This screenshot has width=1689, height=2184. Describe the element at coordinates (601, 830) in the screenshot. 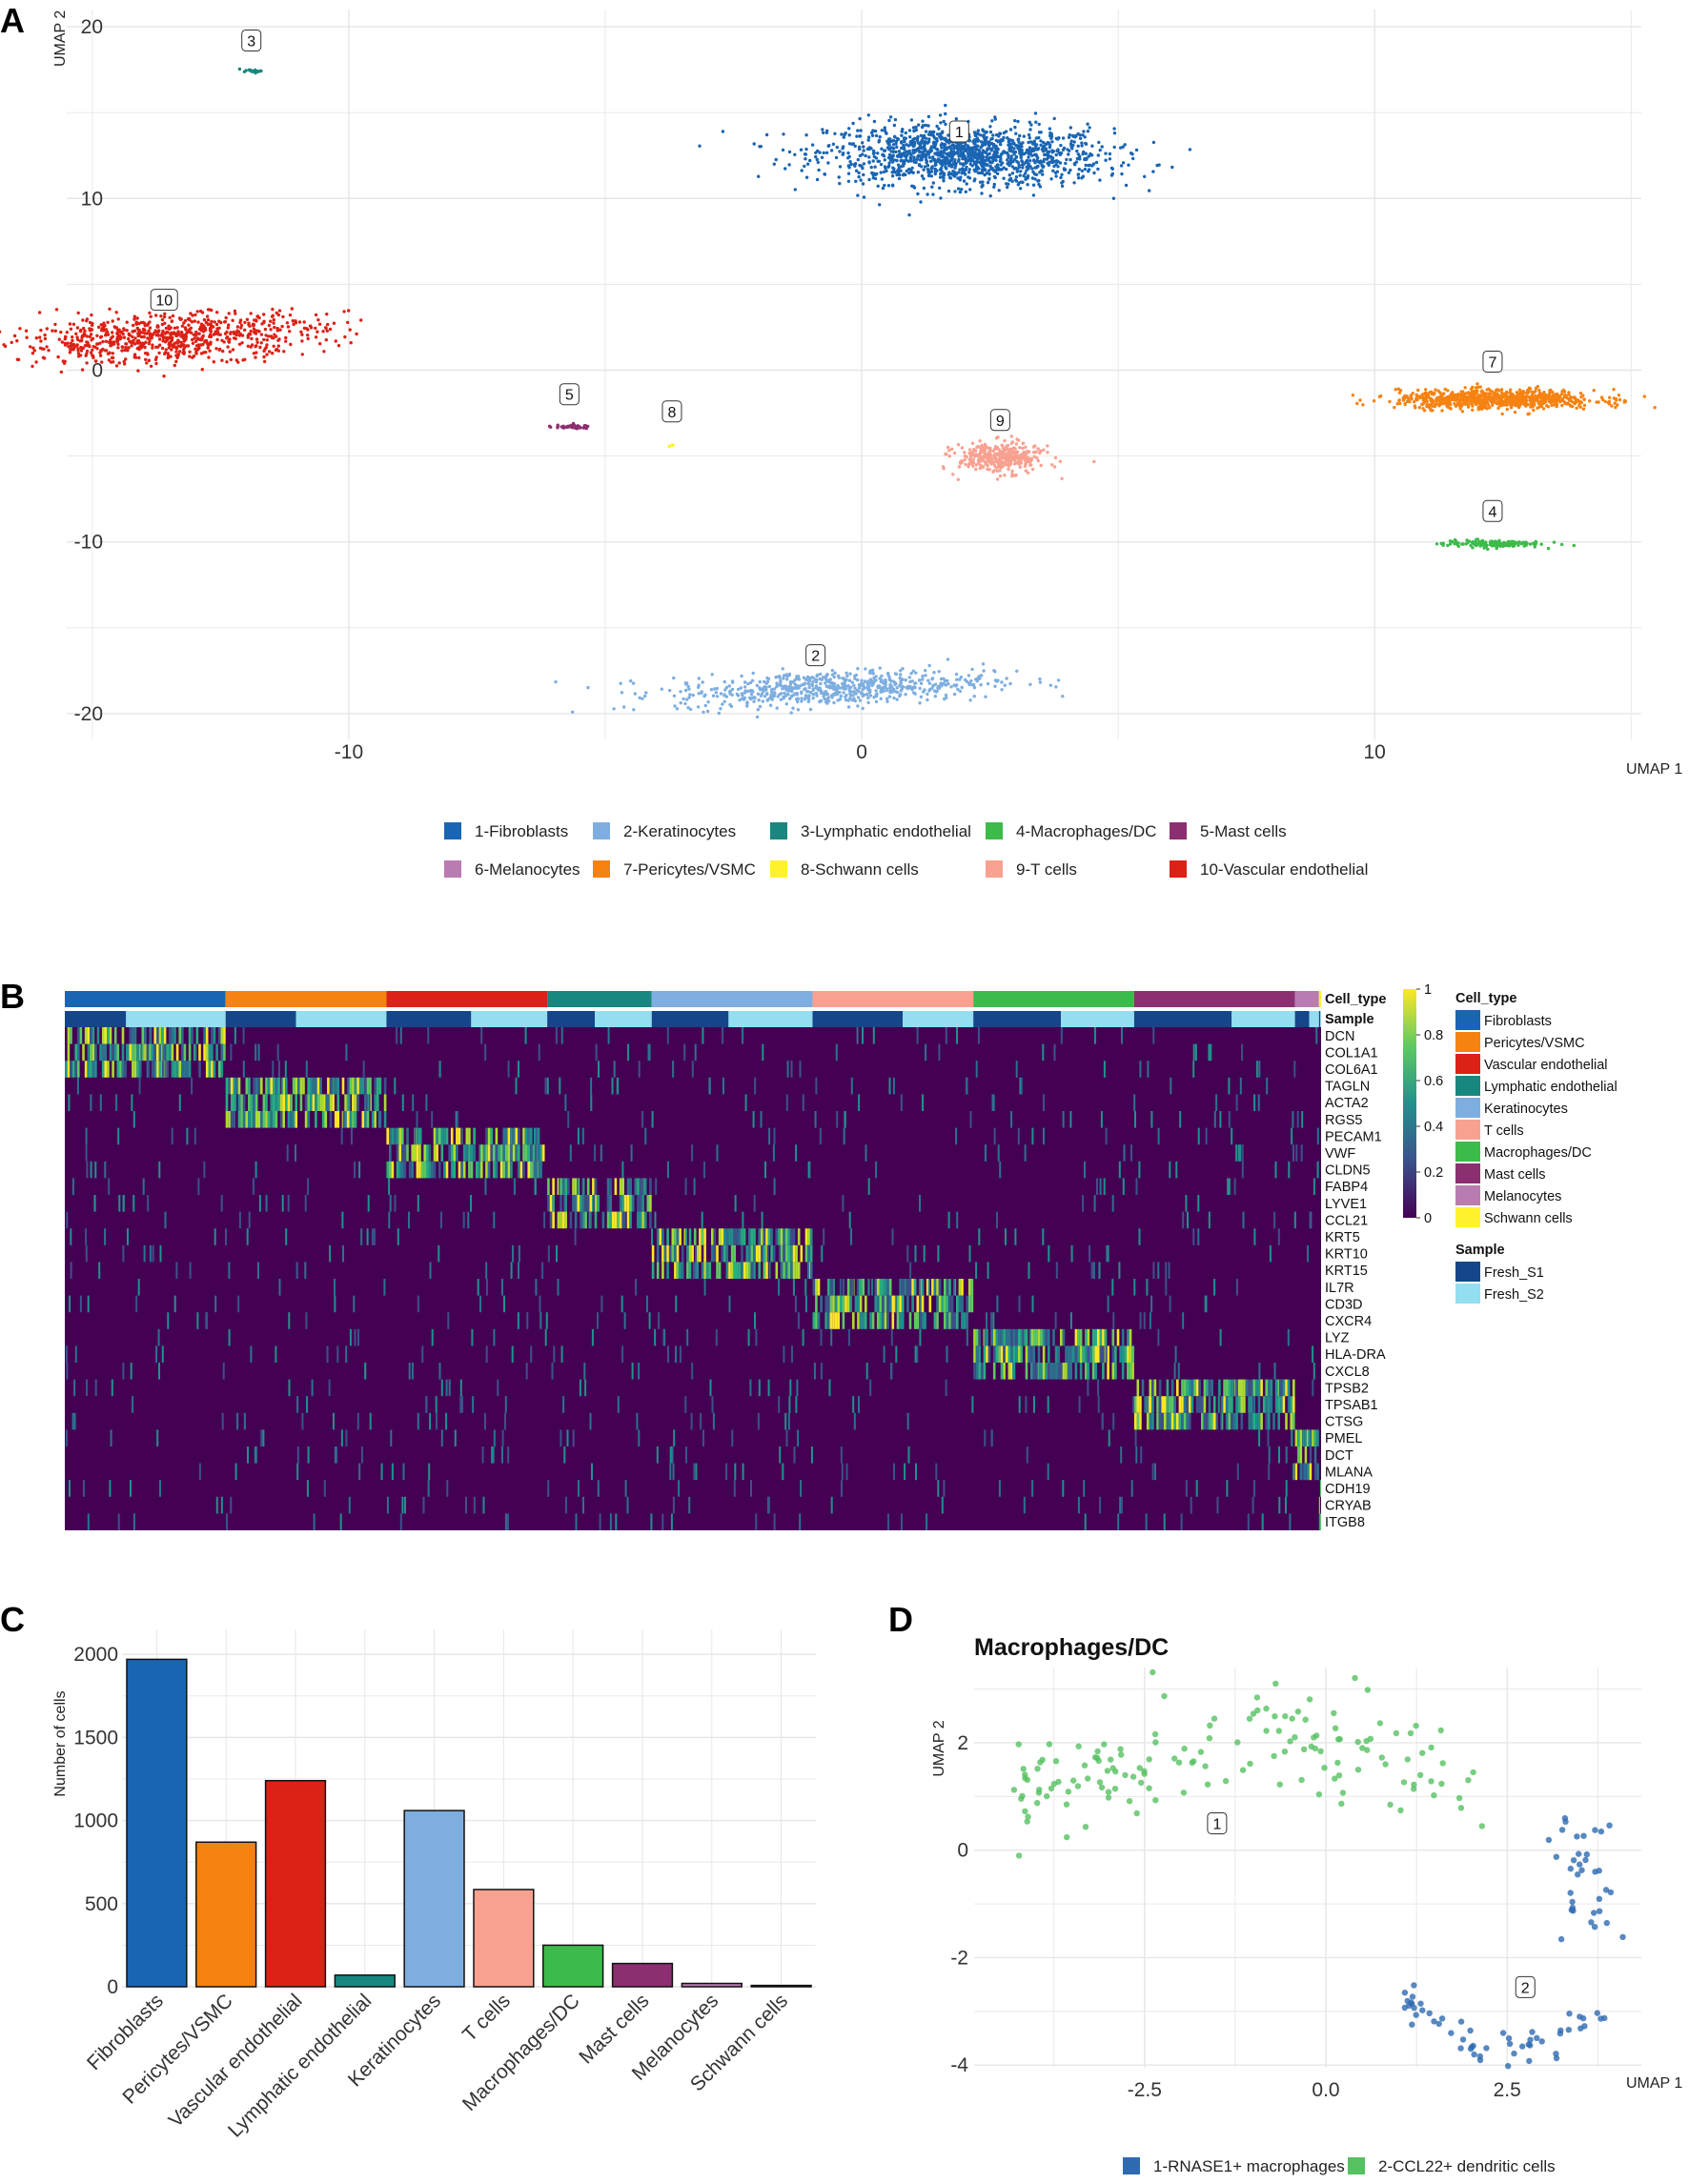

I see `legend-key` at that location.